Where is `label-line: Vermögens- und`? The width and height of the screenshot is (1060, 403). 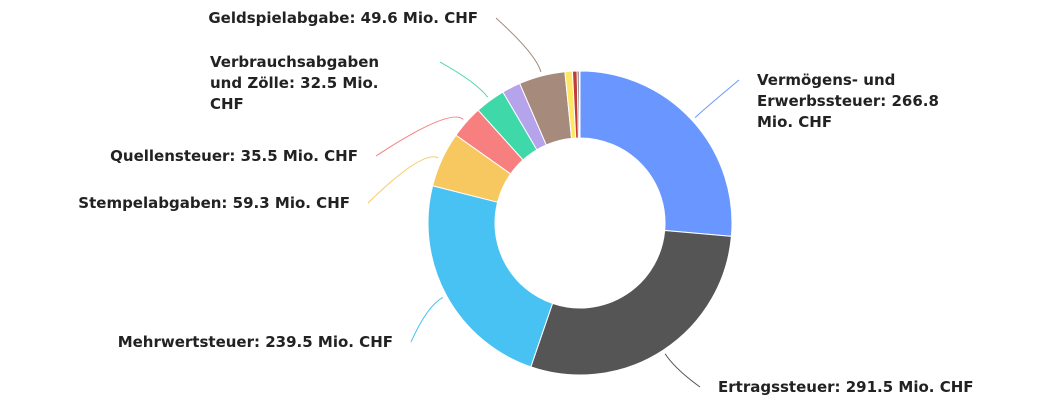
label-line: Vermögens- und is located at coordinates (829, 80).